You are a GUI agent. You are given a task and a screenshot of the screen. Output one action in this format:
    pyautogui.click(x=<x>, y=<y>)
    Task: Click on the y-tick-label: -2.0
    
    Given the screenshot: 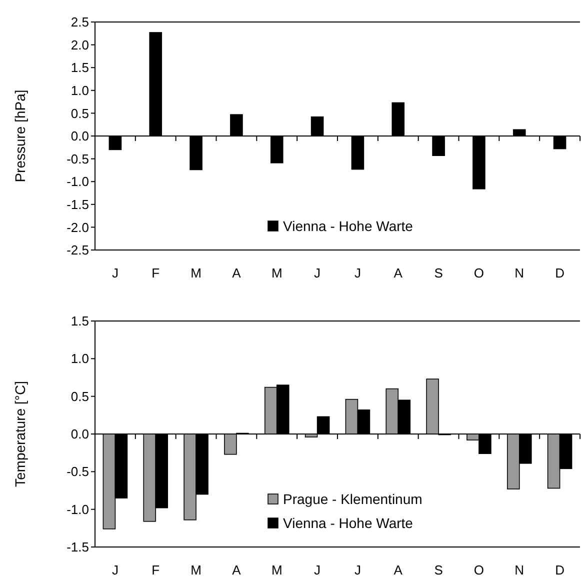 What is the action you would take?
    pyautogui.click(x=77, y=227)
    